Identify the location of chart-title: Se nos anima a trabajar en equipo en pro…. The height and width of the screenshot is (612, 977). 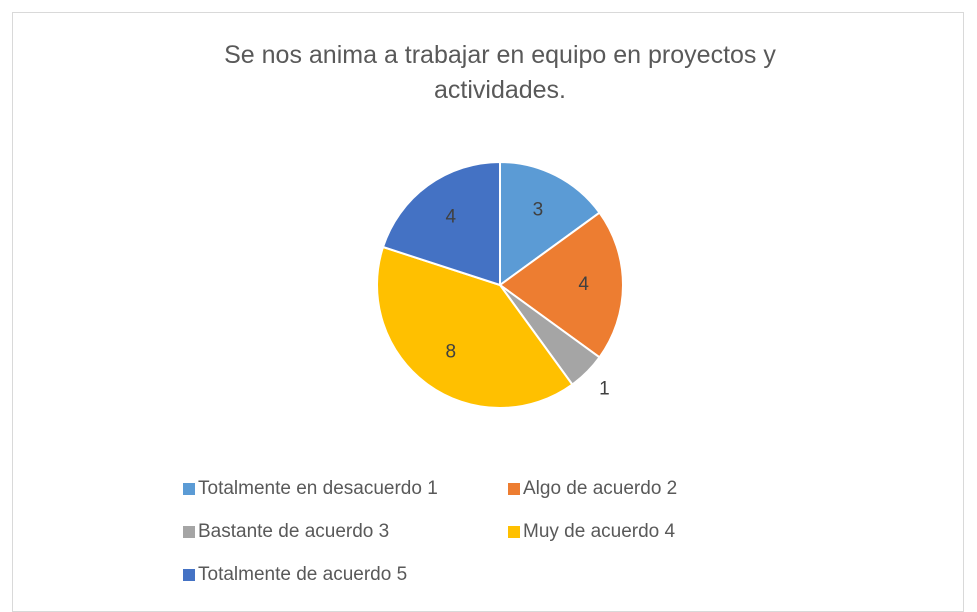
(500, 72).